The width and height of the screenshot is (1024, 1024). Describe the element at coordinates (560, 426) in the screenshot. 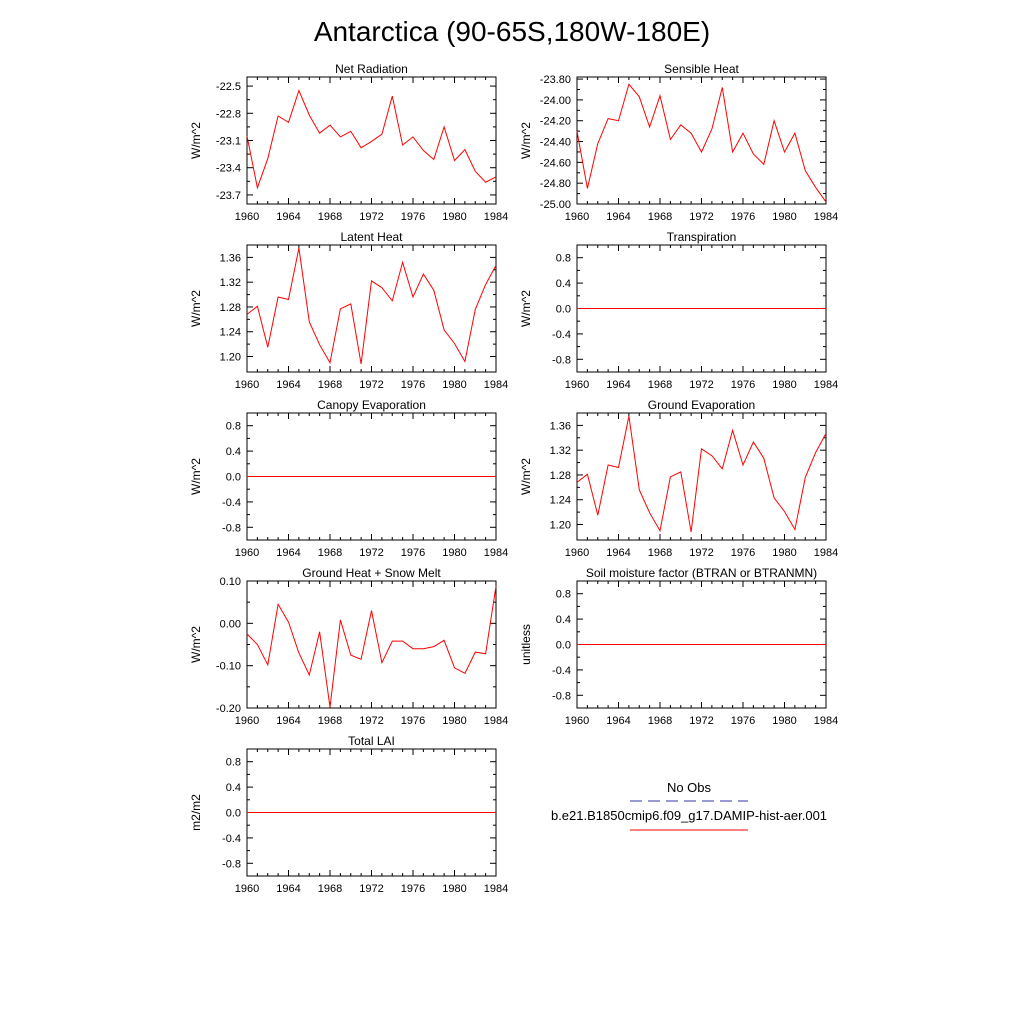

I see `y-tick-label: 1.36` at that location.